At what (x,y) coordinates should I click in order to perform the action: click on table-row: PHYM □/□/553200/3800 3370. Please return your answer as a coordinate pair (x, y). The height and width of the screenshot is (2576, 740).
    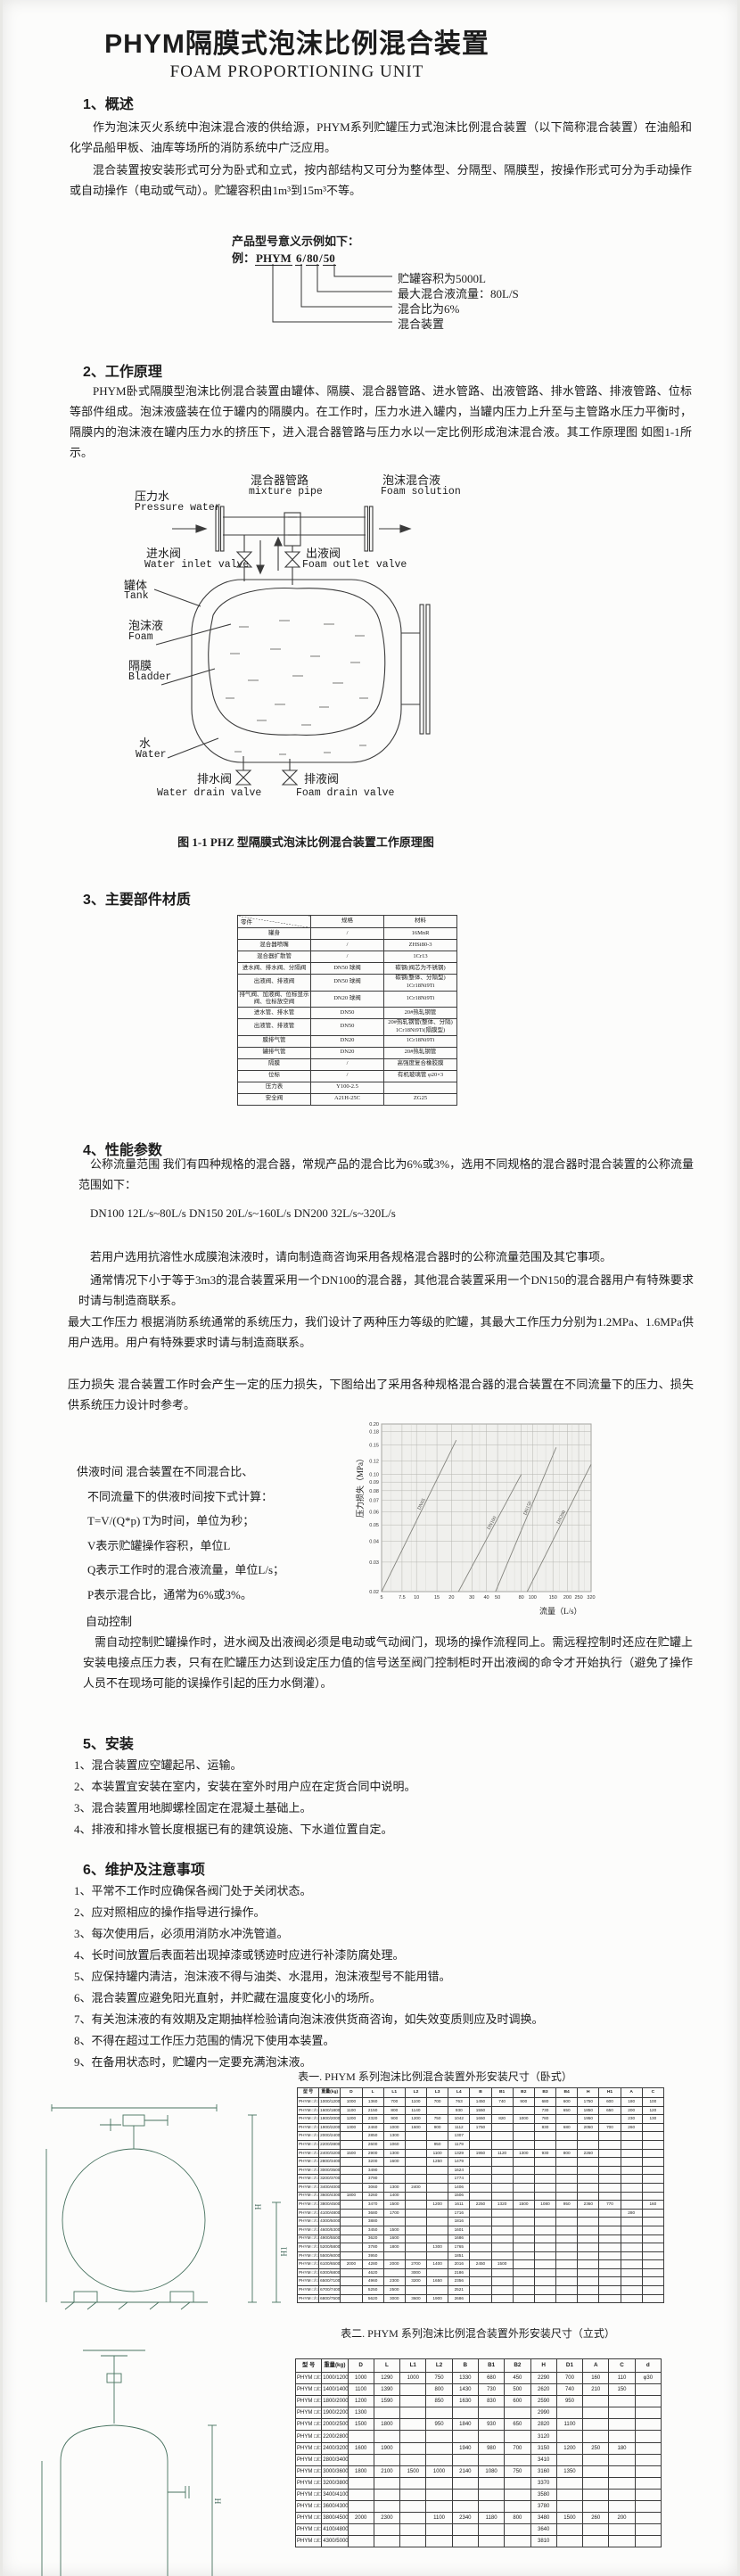
    Looking at the image, I should click on (478, 2483).